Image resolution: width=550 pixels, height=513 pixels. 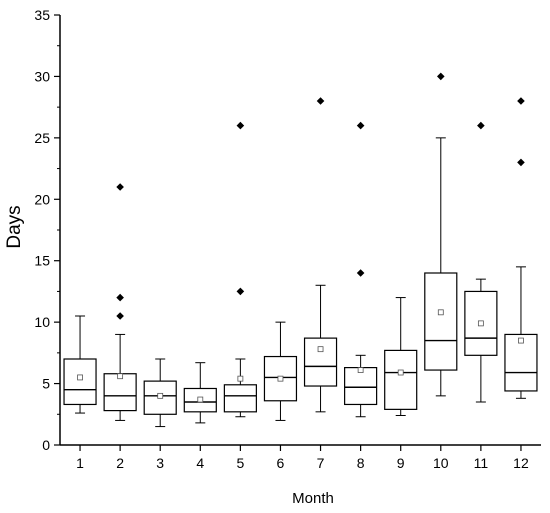 I want to click on x-tick-label: 8, so click(x=361, y=463).